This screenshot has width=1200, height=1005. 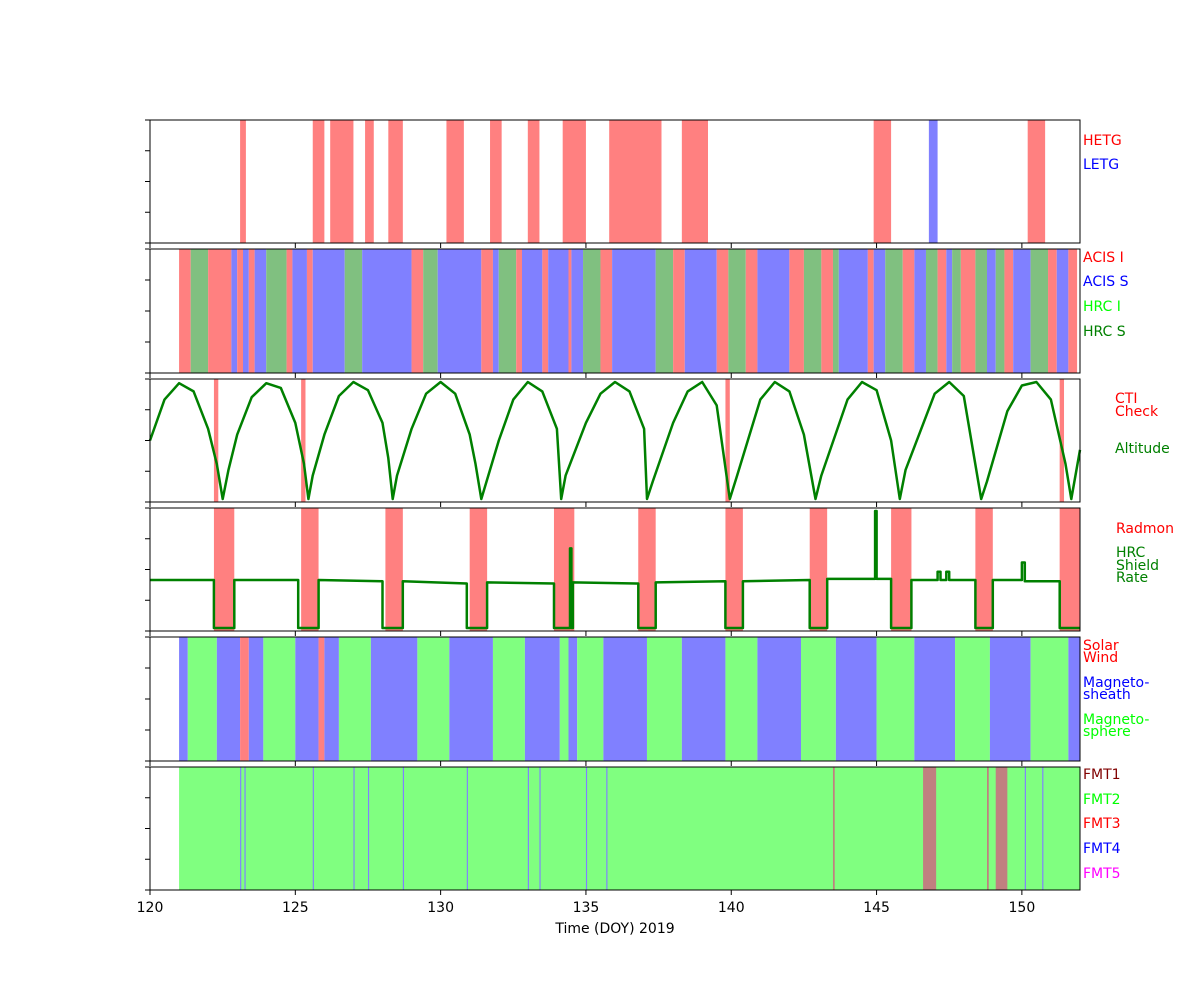 What do you see at coordinates (1102, 824) in the screenshot?
I see `format-label-2: FMT3` at bounding box center [1102, 824].